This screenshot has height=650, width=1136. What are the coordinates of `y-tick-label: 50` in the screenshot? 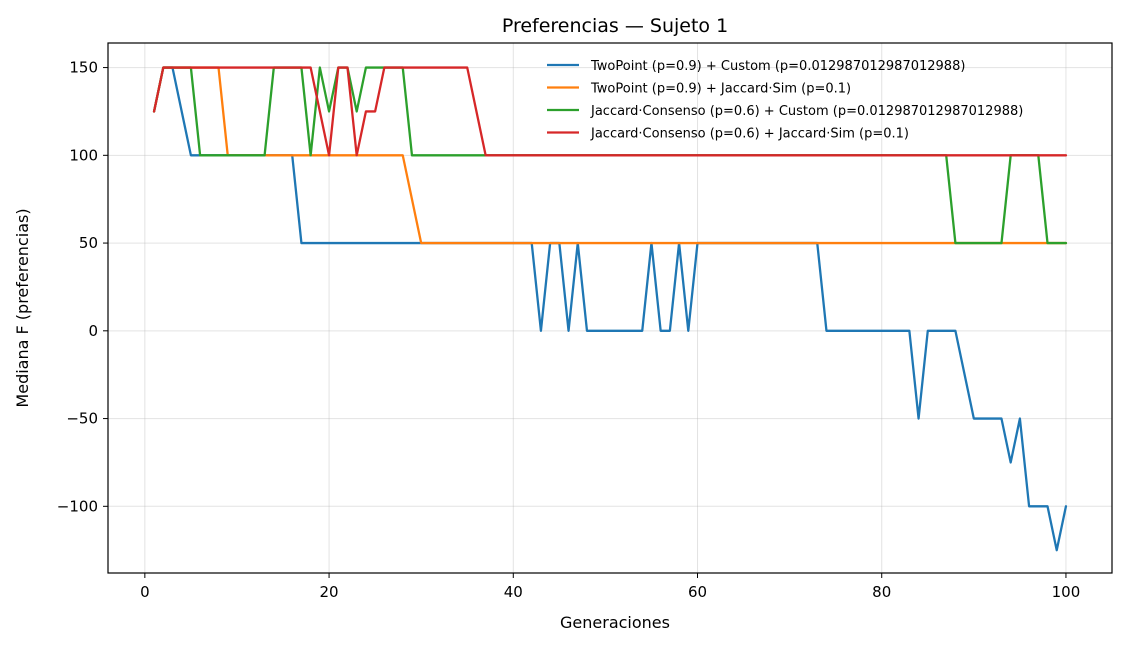 It's located at (88, 243).